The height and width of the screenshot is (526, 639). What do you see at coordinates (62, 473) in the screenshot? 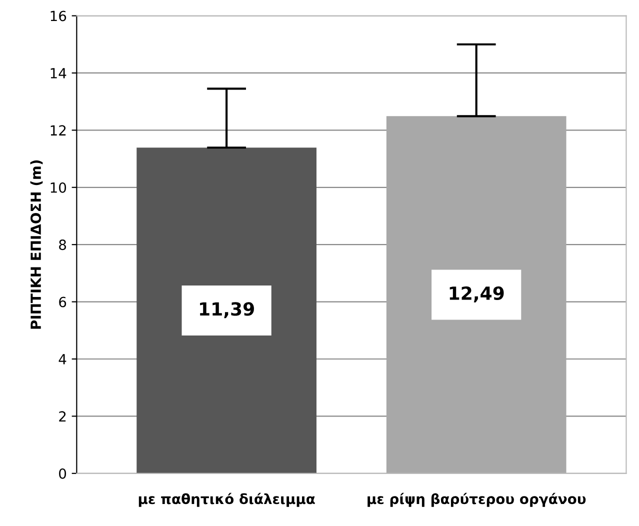
I see `y-tick-label: 0` at bounding box center [62, 473].